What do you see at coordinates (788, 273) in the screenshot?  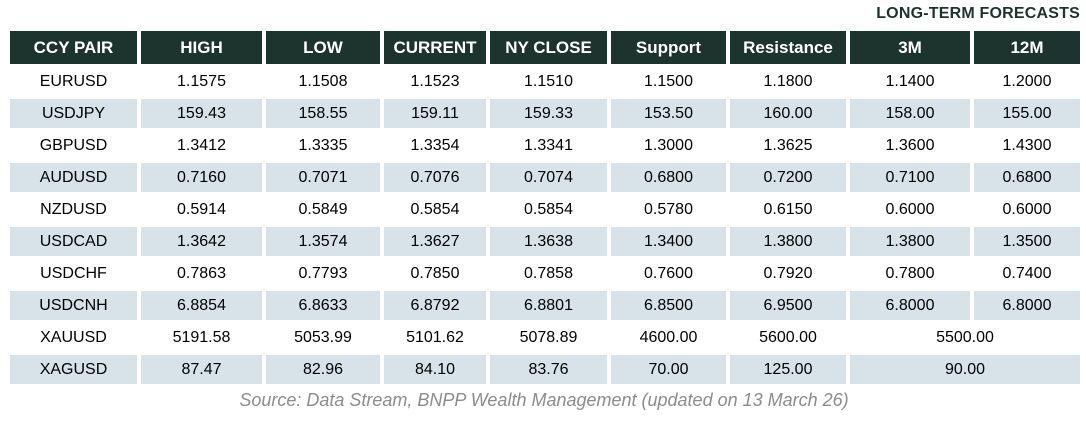 I see `cell-resistance: 0.7920` at bounding box center [788, 273].